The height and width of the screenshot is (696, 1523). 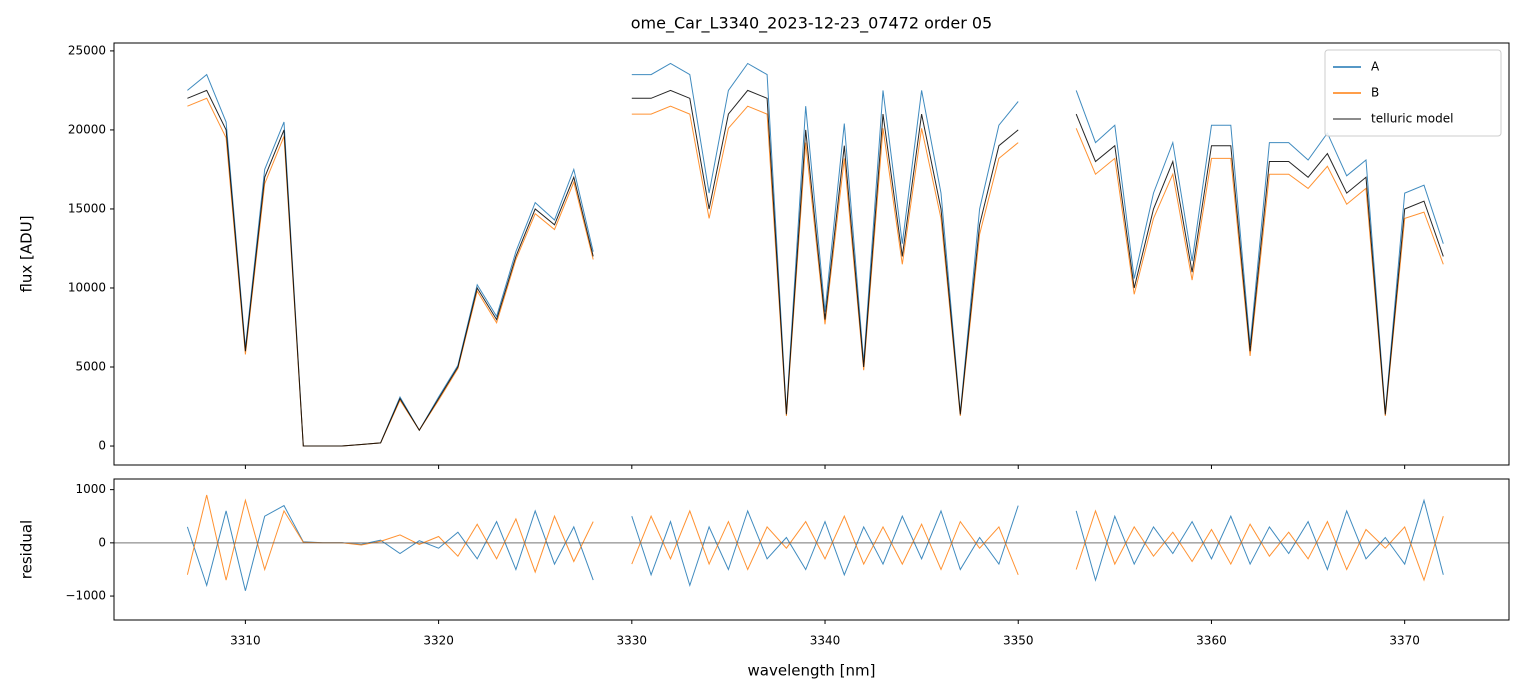 I want to click on legend-label: telluric model, so click(x=1412, y=119).